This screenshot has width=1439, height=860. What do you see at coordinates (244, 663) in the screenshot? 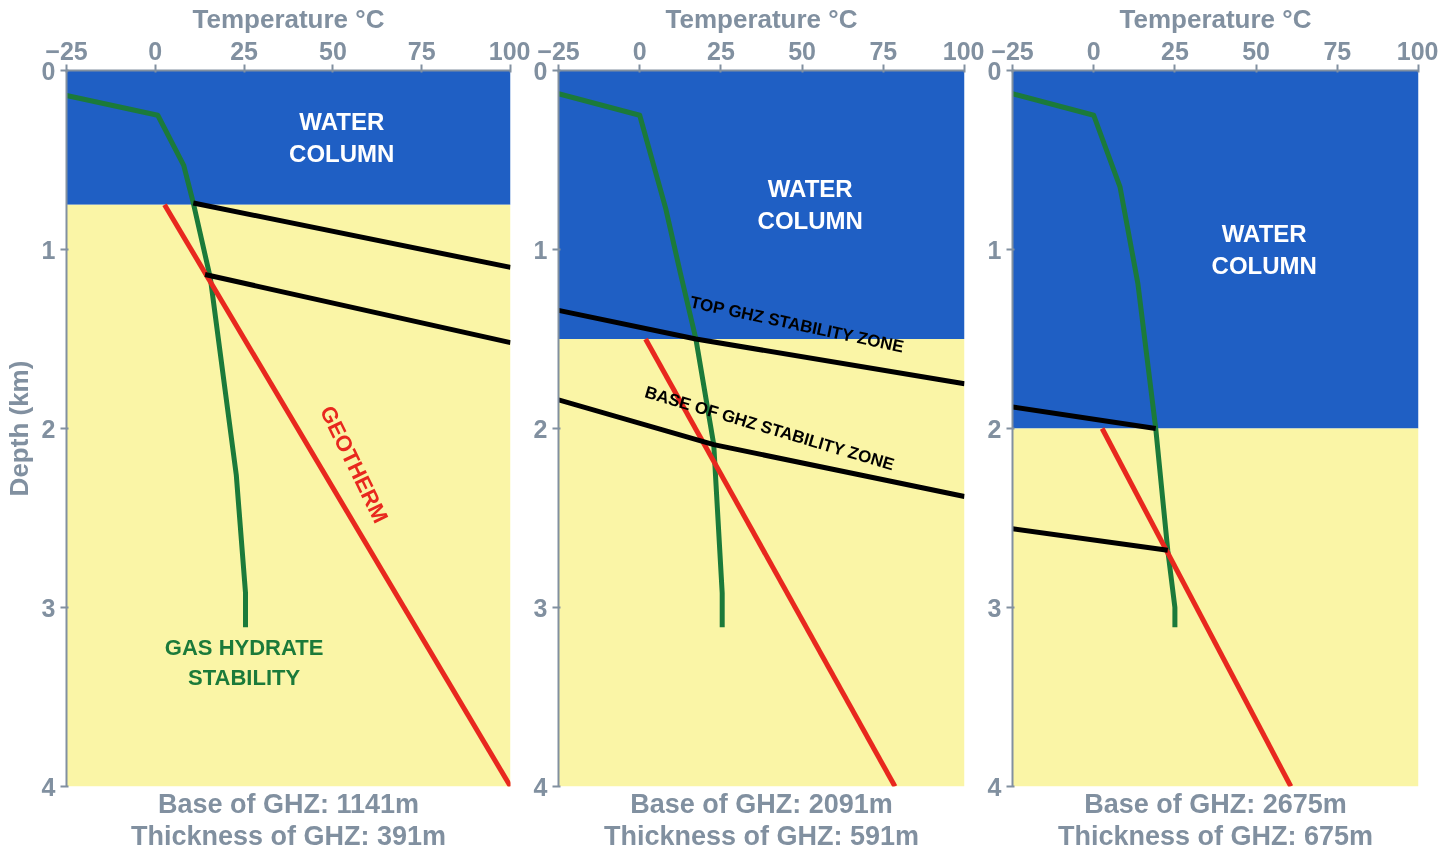
I see `annotation: GAS HYDRATE STABILITY` at bounding box center [244, 663].